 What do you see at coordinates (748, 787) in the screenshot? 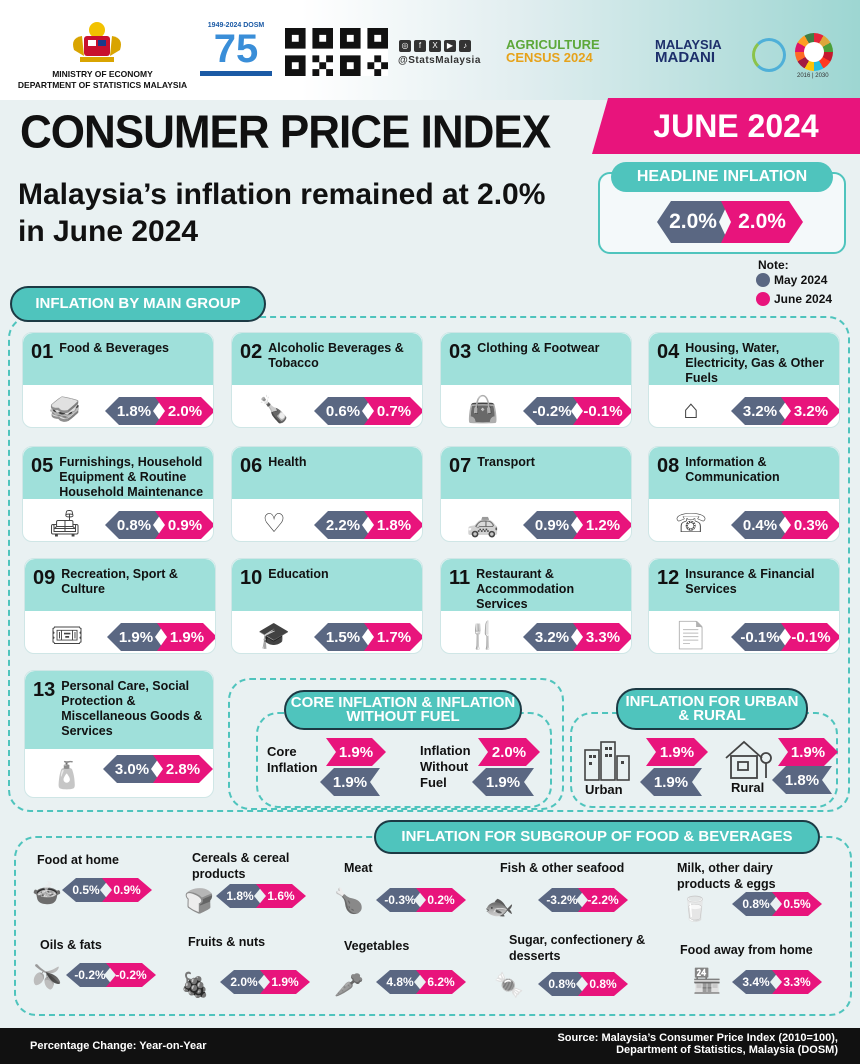
I see `rural-label: Rural` at bounding box center [748, 787].